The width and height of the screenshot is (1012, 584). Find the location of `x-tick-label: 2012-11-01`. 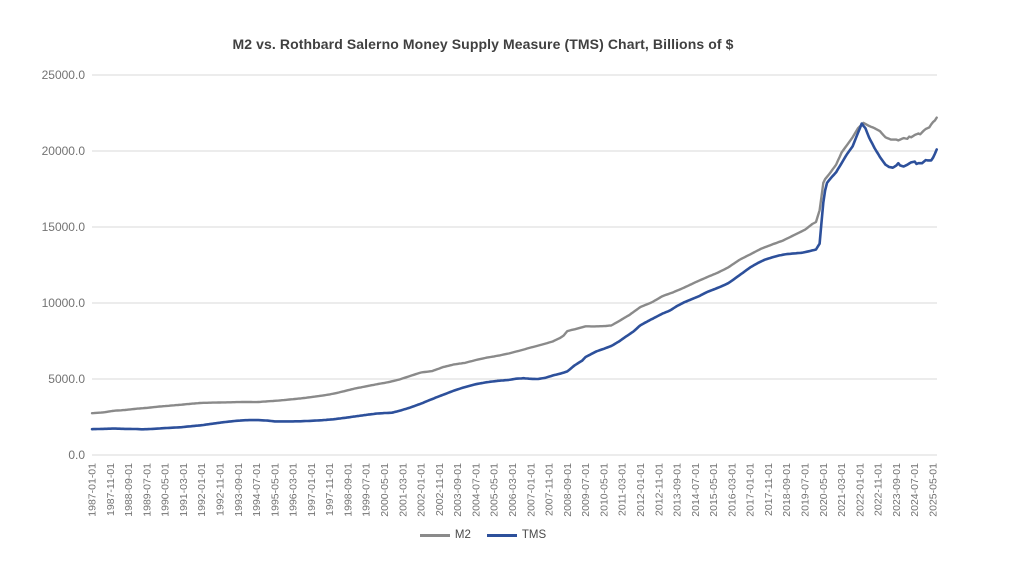

x-tick-label: 2012-11-01 is located at coordinates (659, 489).